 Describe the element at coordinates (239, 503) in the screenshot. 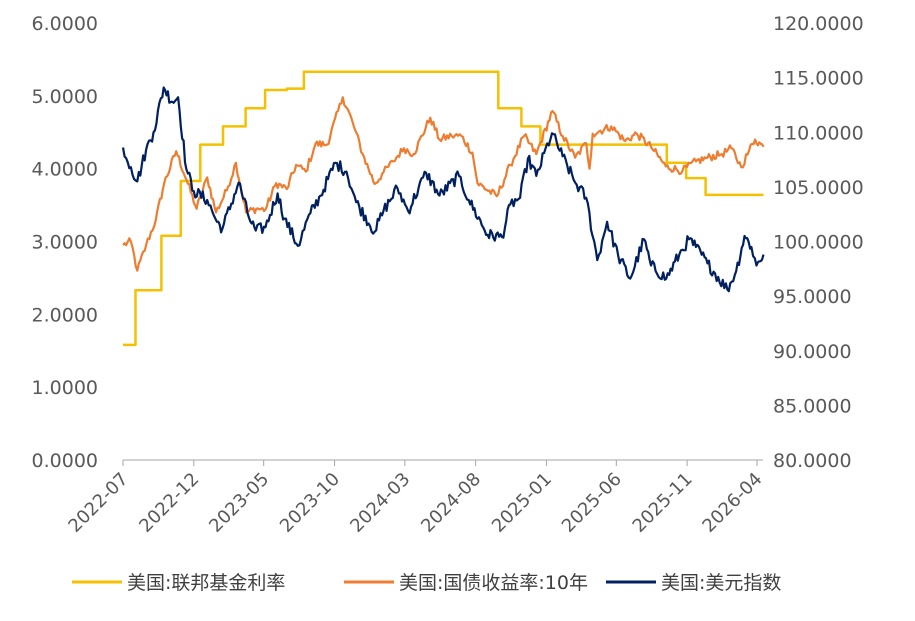

I see `x-tick-label: 2023-05` at that location.